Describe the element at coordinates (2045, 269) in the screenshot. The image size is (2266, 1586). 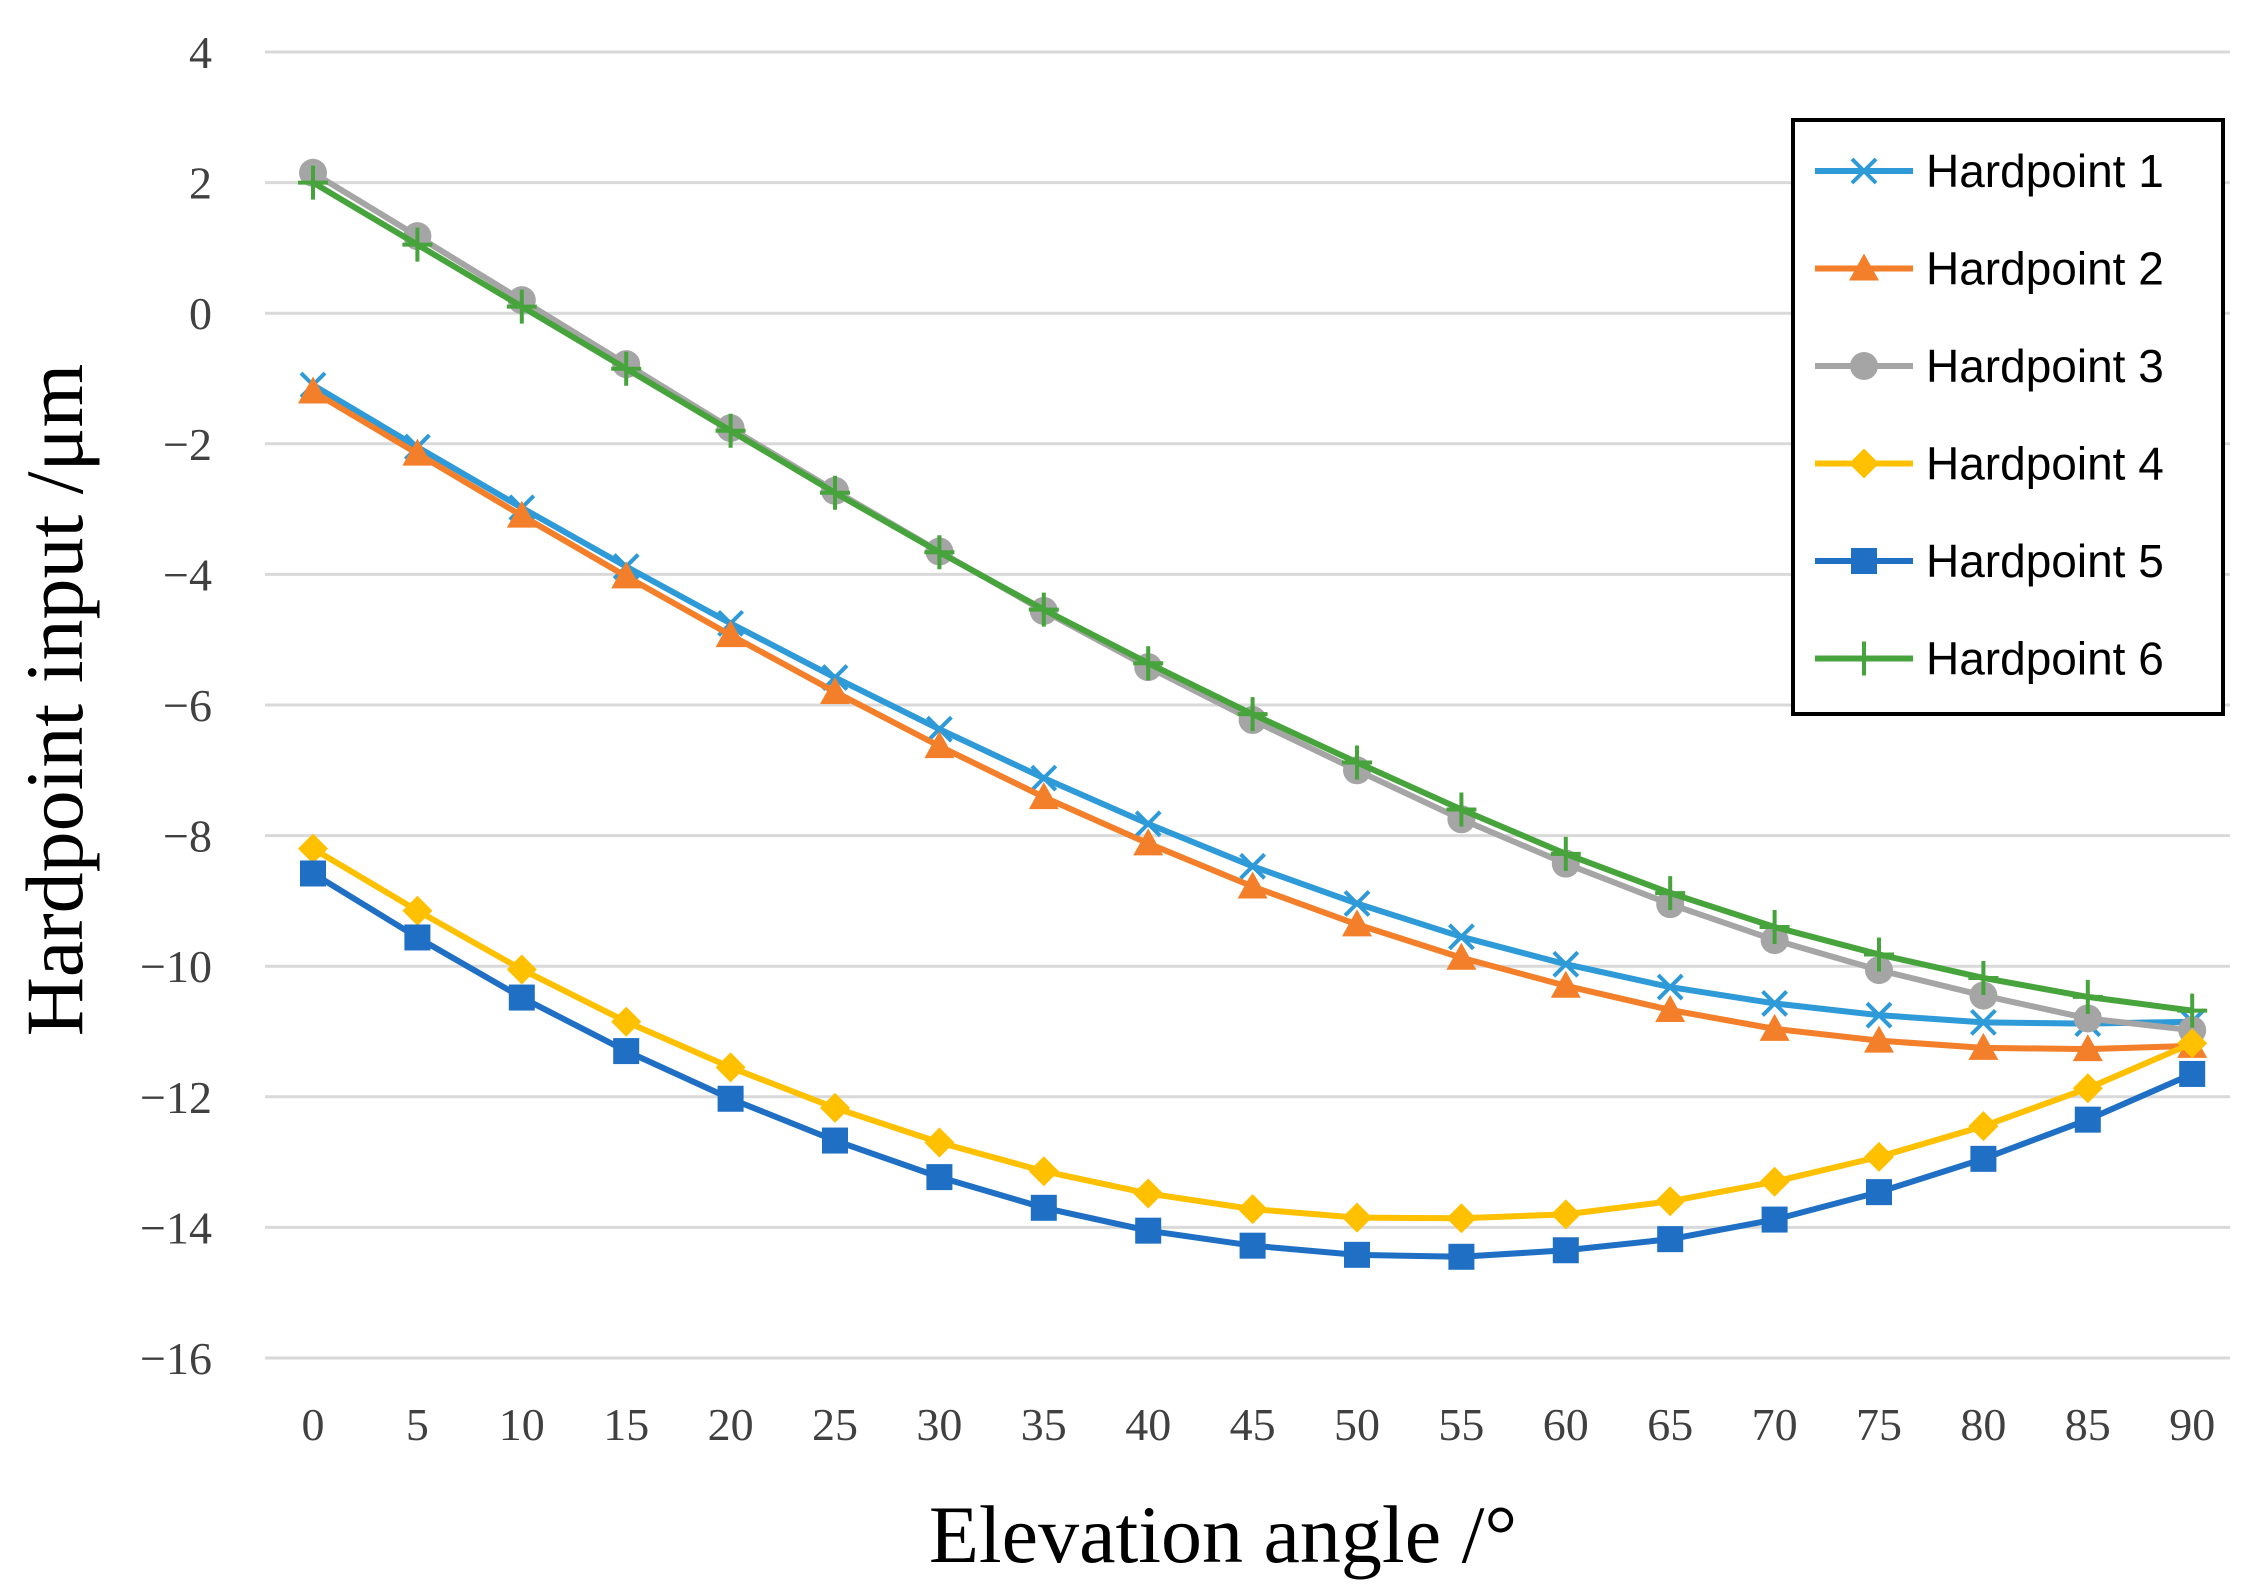
I see `legend-label: Hardpoint 2` at that location.